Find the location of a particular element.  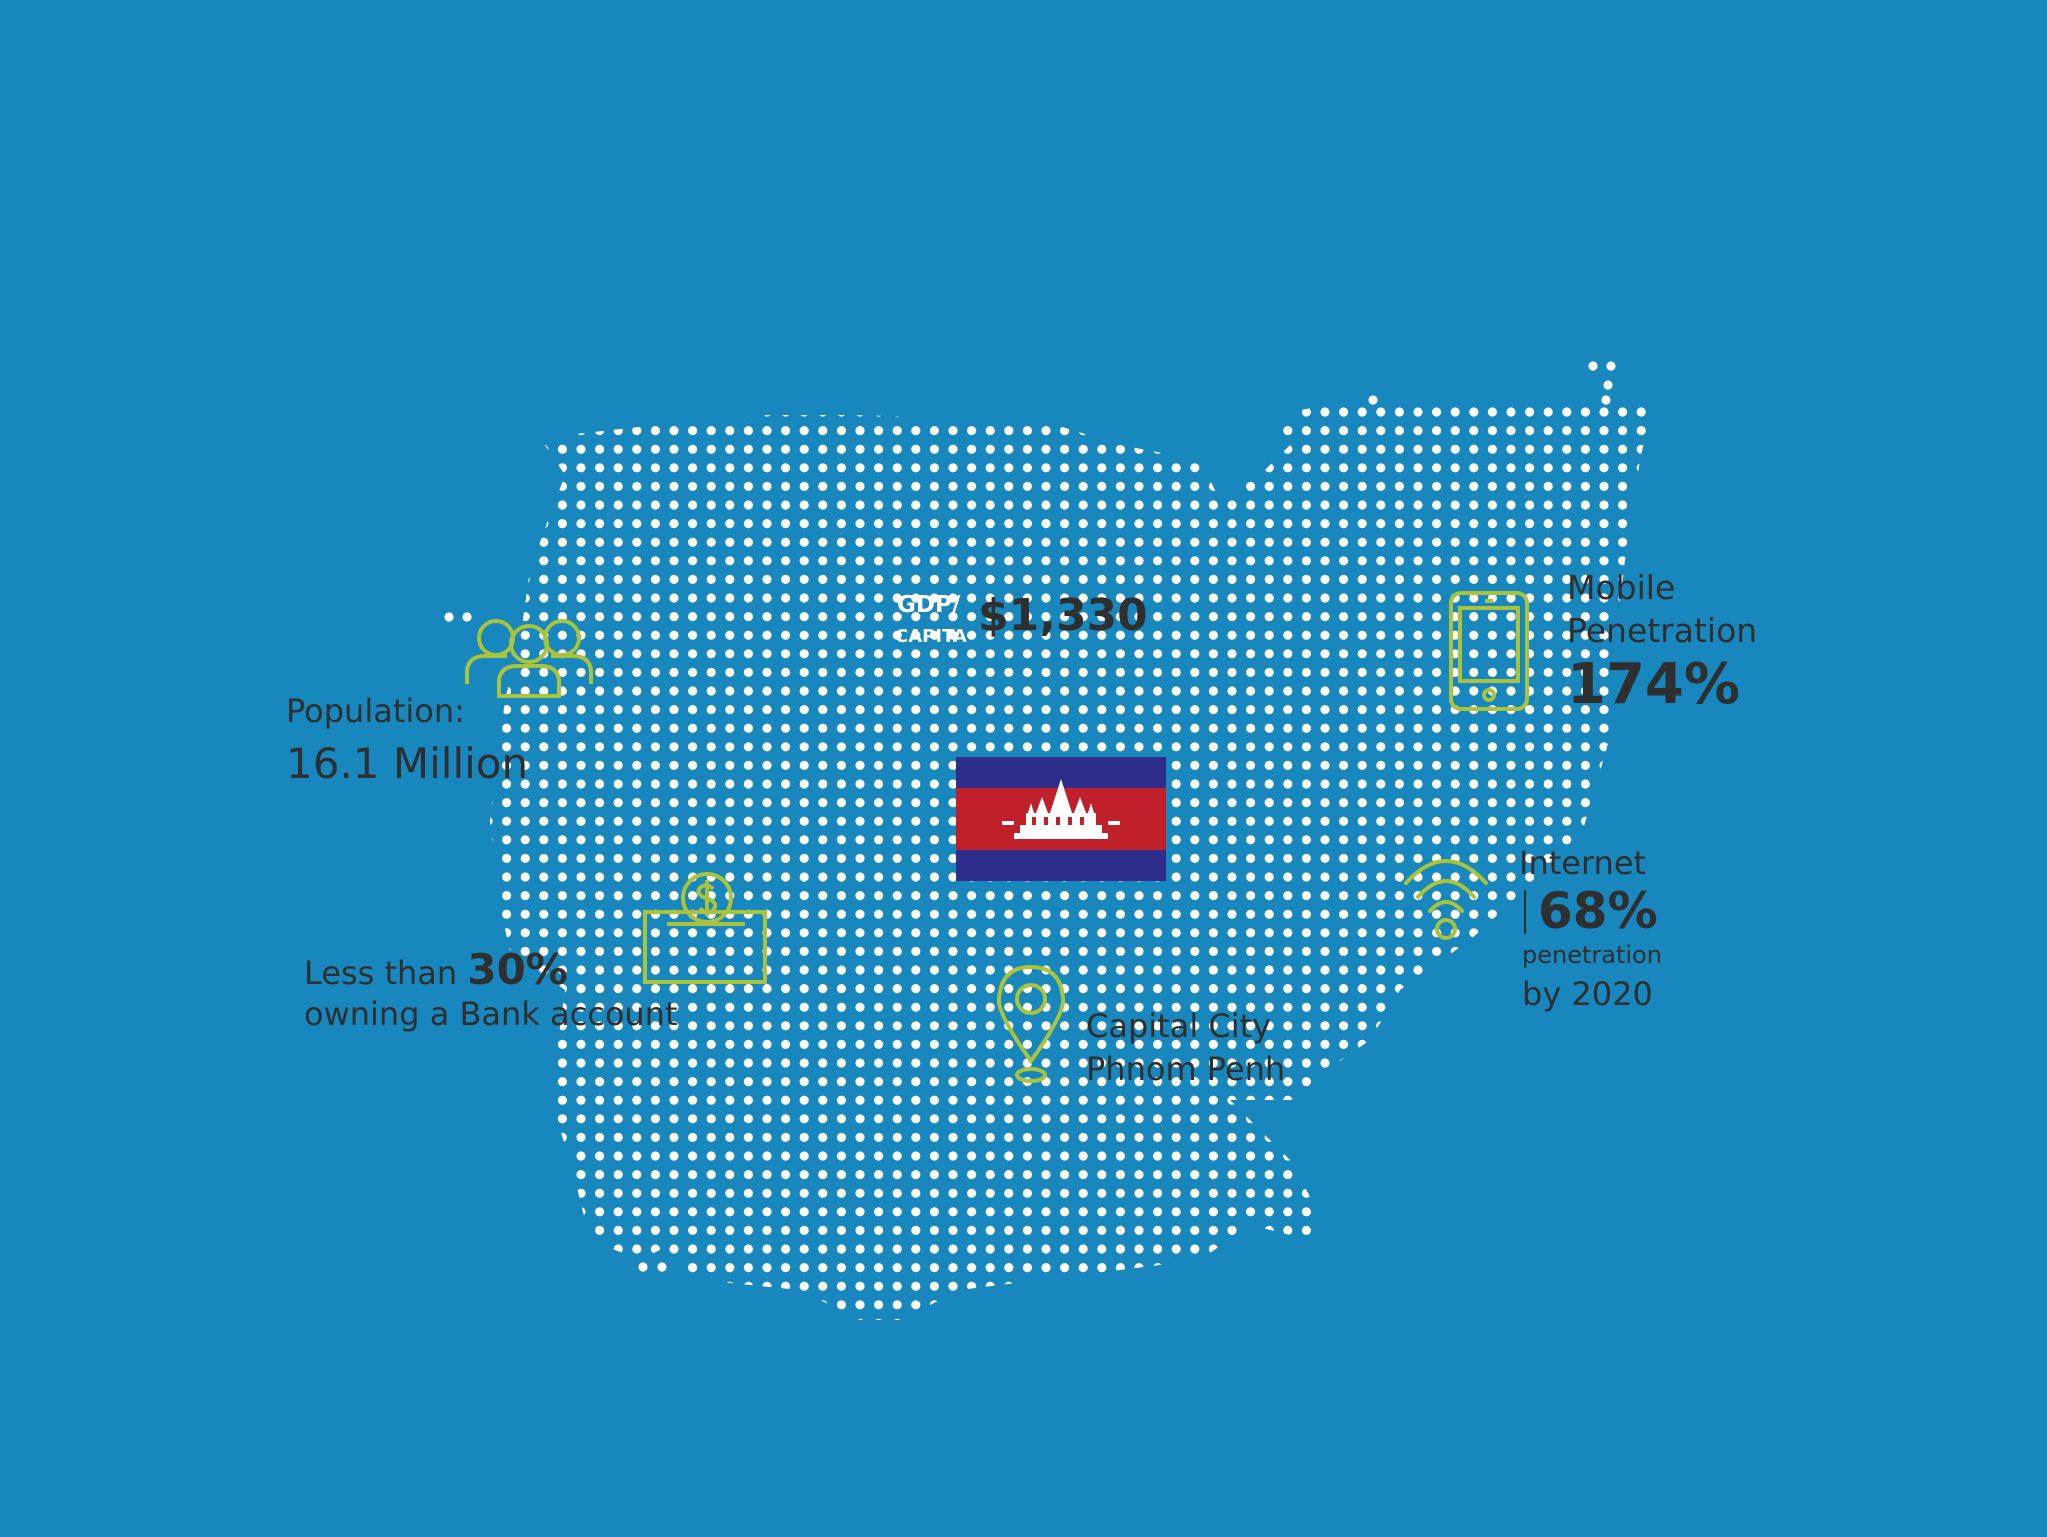

capital-label-line2: Phnom Penh is located at coordinates (1186, 1069).